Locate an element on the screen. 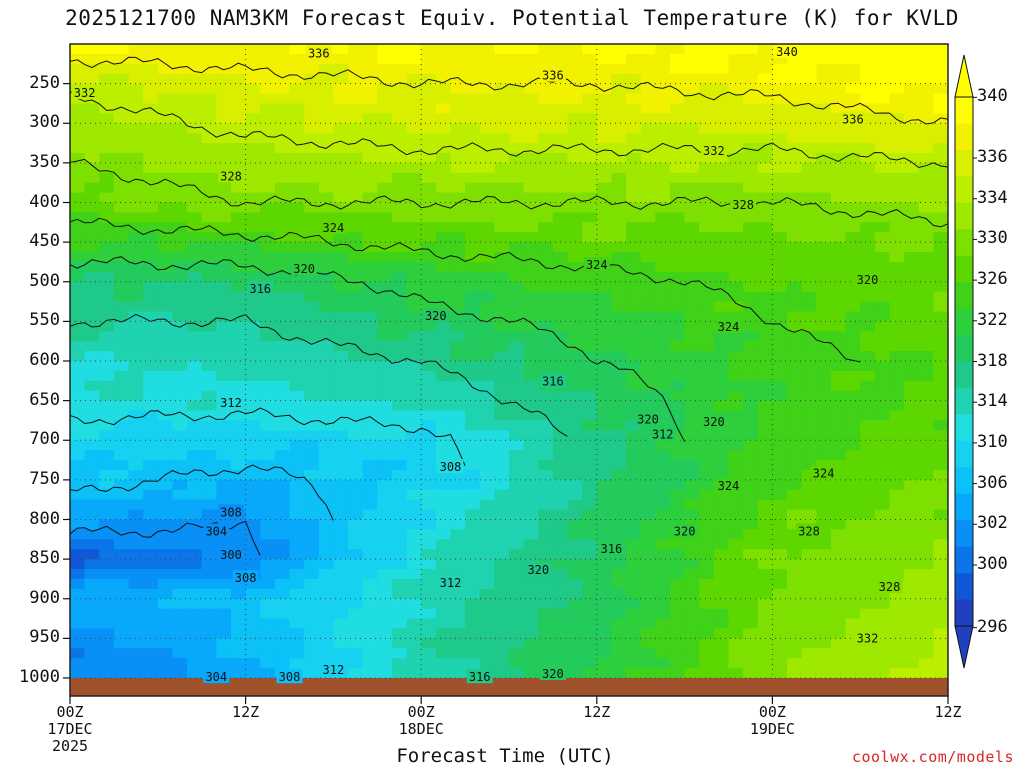 This screenshot has width=1024, height=768. contour-label-bg is located at coordinates (611, 547).